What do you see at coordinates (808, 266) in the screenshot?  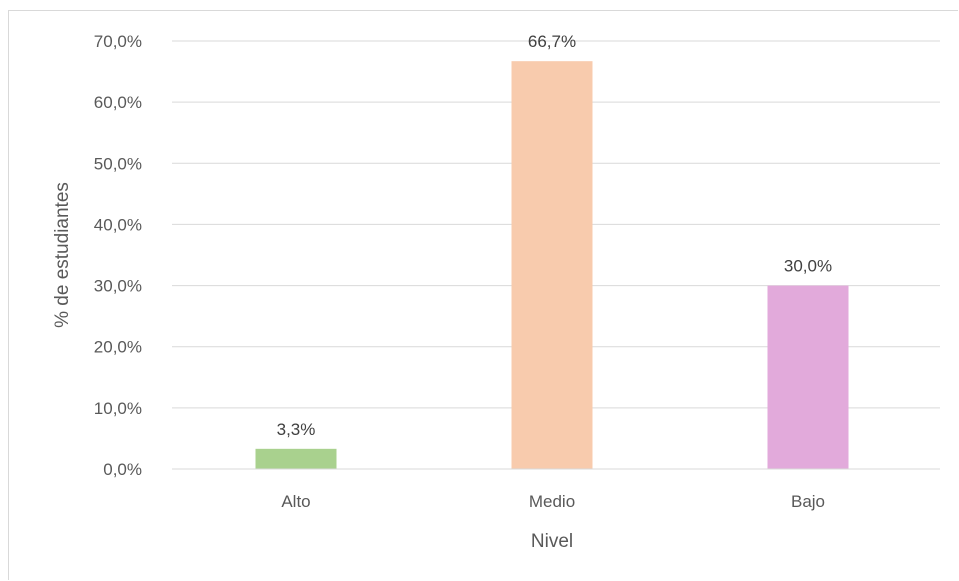 I see `data-label-bajo: 30,0%` at bounding box center [808, 266].